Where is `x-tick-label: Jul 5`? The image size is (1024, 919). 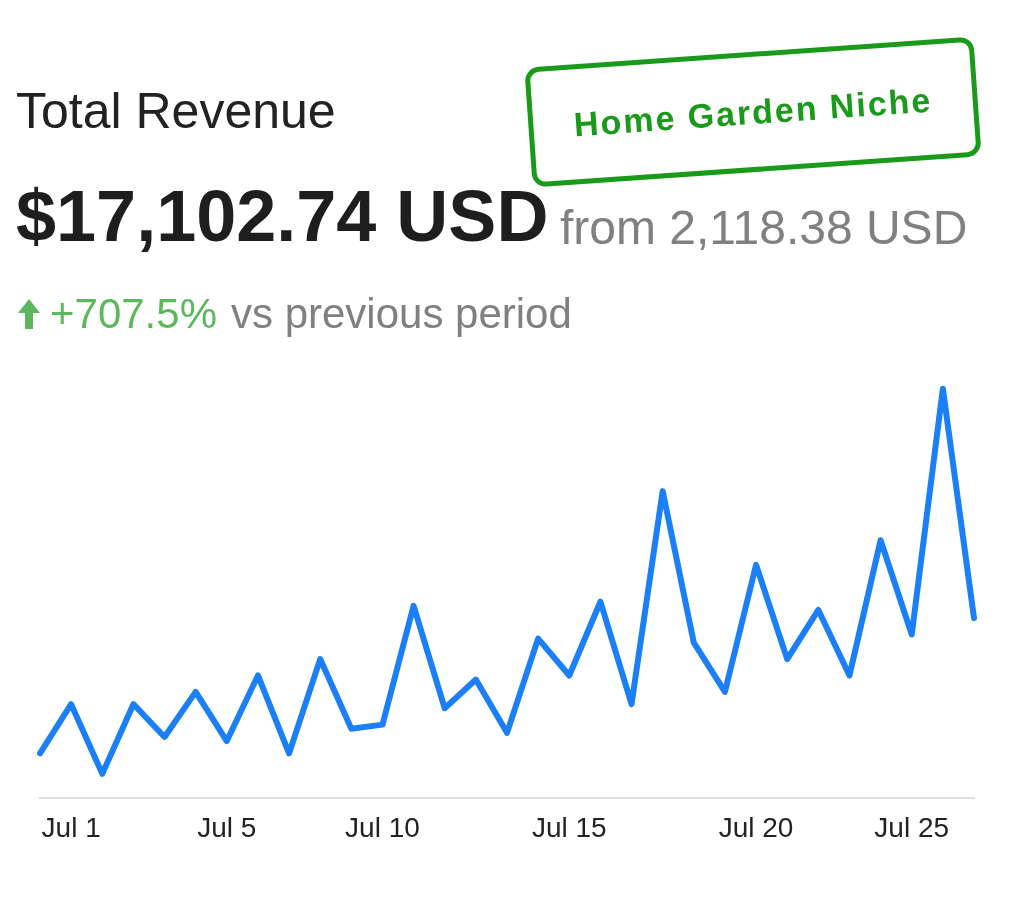
x-tick-label: Jul 5 is located at coordinates (227, 827).